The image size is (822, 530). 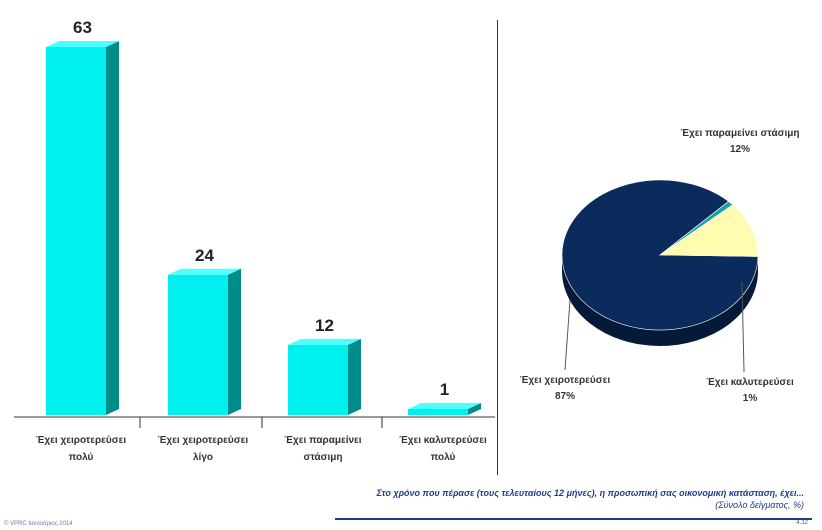 I want to click on sample-note: (Σύνολο δείγματος, %), so click(x=759, y=505).